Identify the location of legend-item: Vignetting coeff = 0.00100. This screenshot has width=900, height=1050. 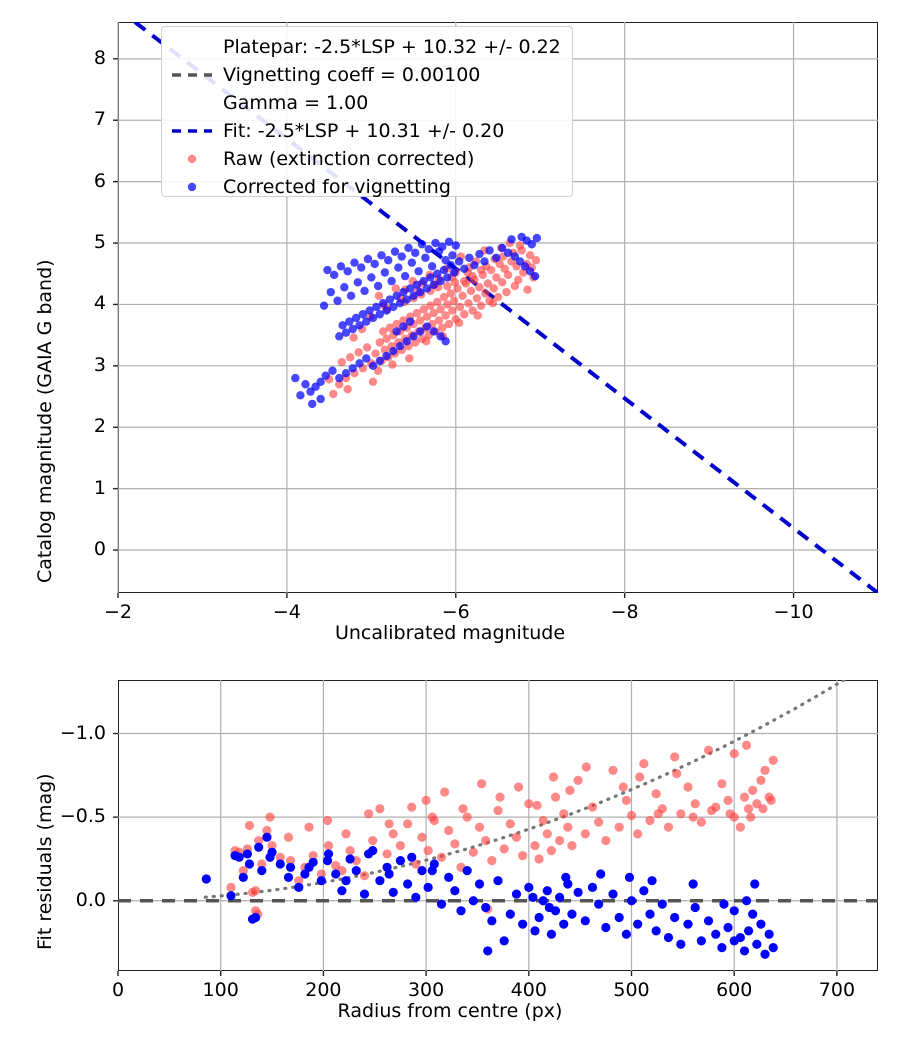
(325, 75).